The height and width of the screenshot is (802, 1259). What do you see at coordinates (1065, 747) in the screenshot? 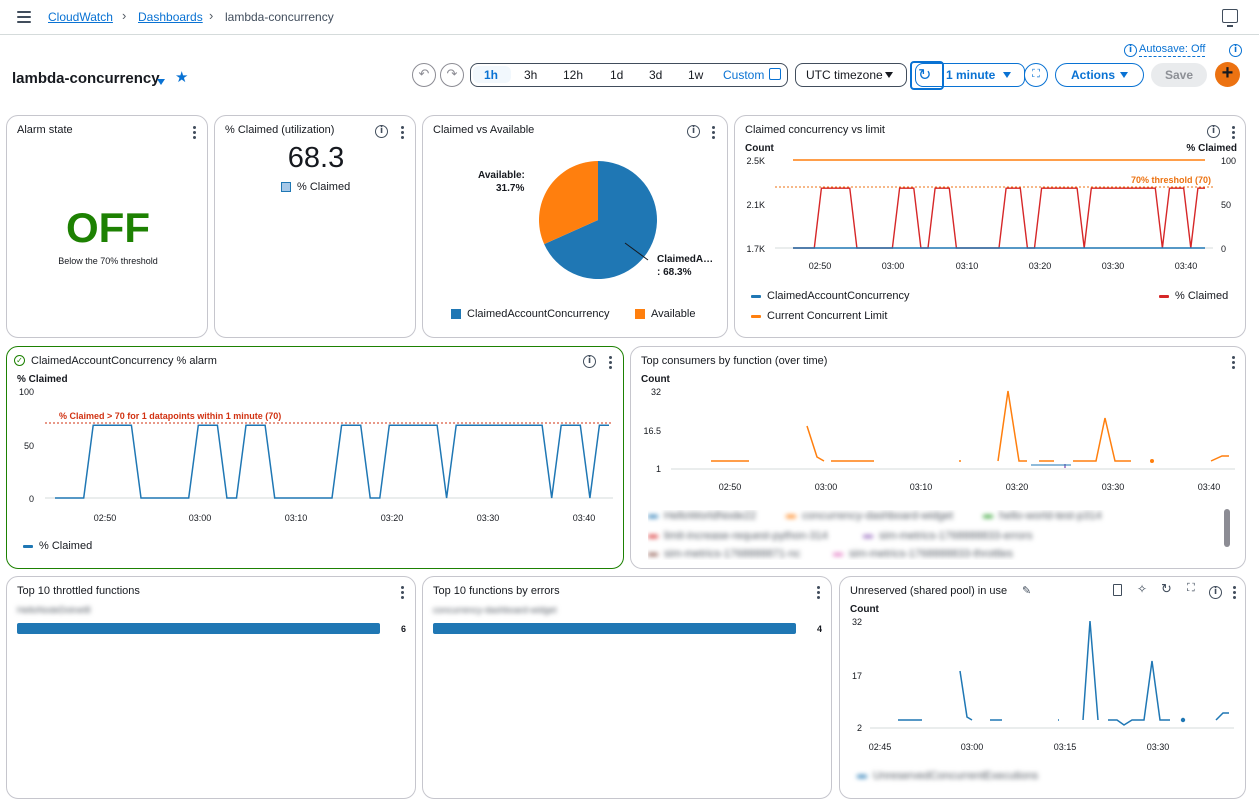
I see `x-tick: 03:15` at bounding box center [1065, 747].